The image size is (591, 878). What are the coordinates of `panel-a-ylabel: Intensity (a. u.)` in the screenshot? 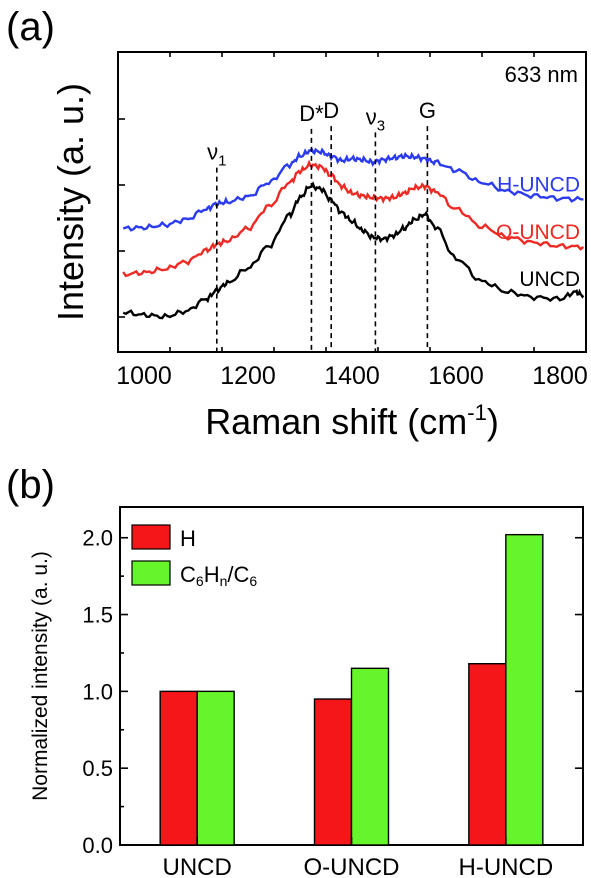 It's located at (70, 202).